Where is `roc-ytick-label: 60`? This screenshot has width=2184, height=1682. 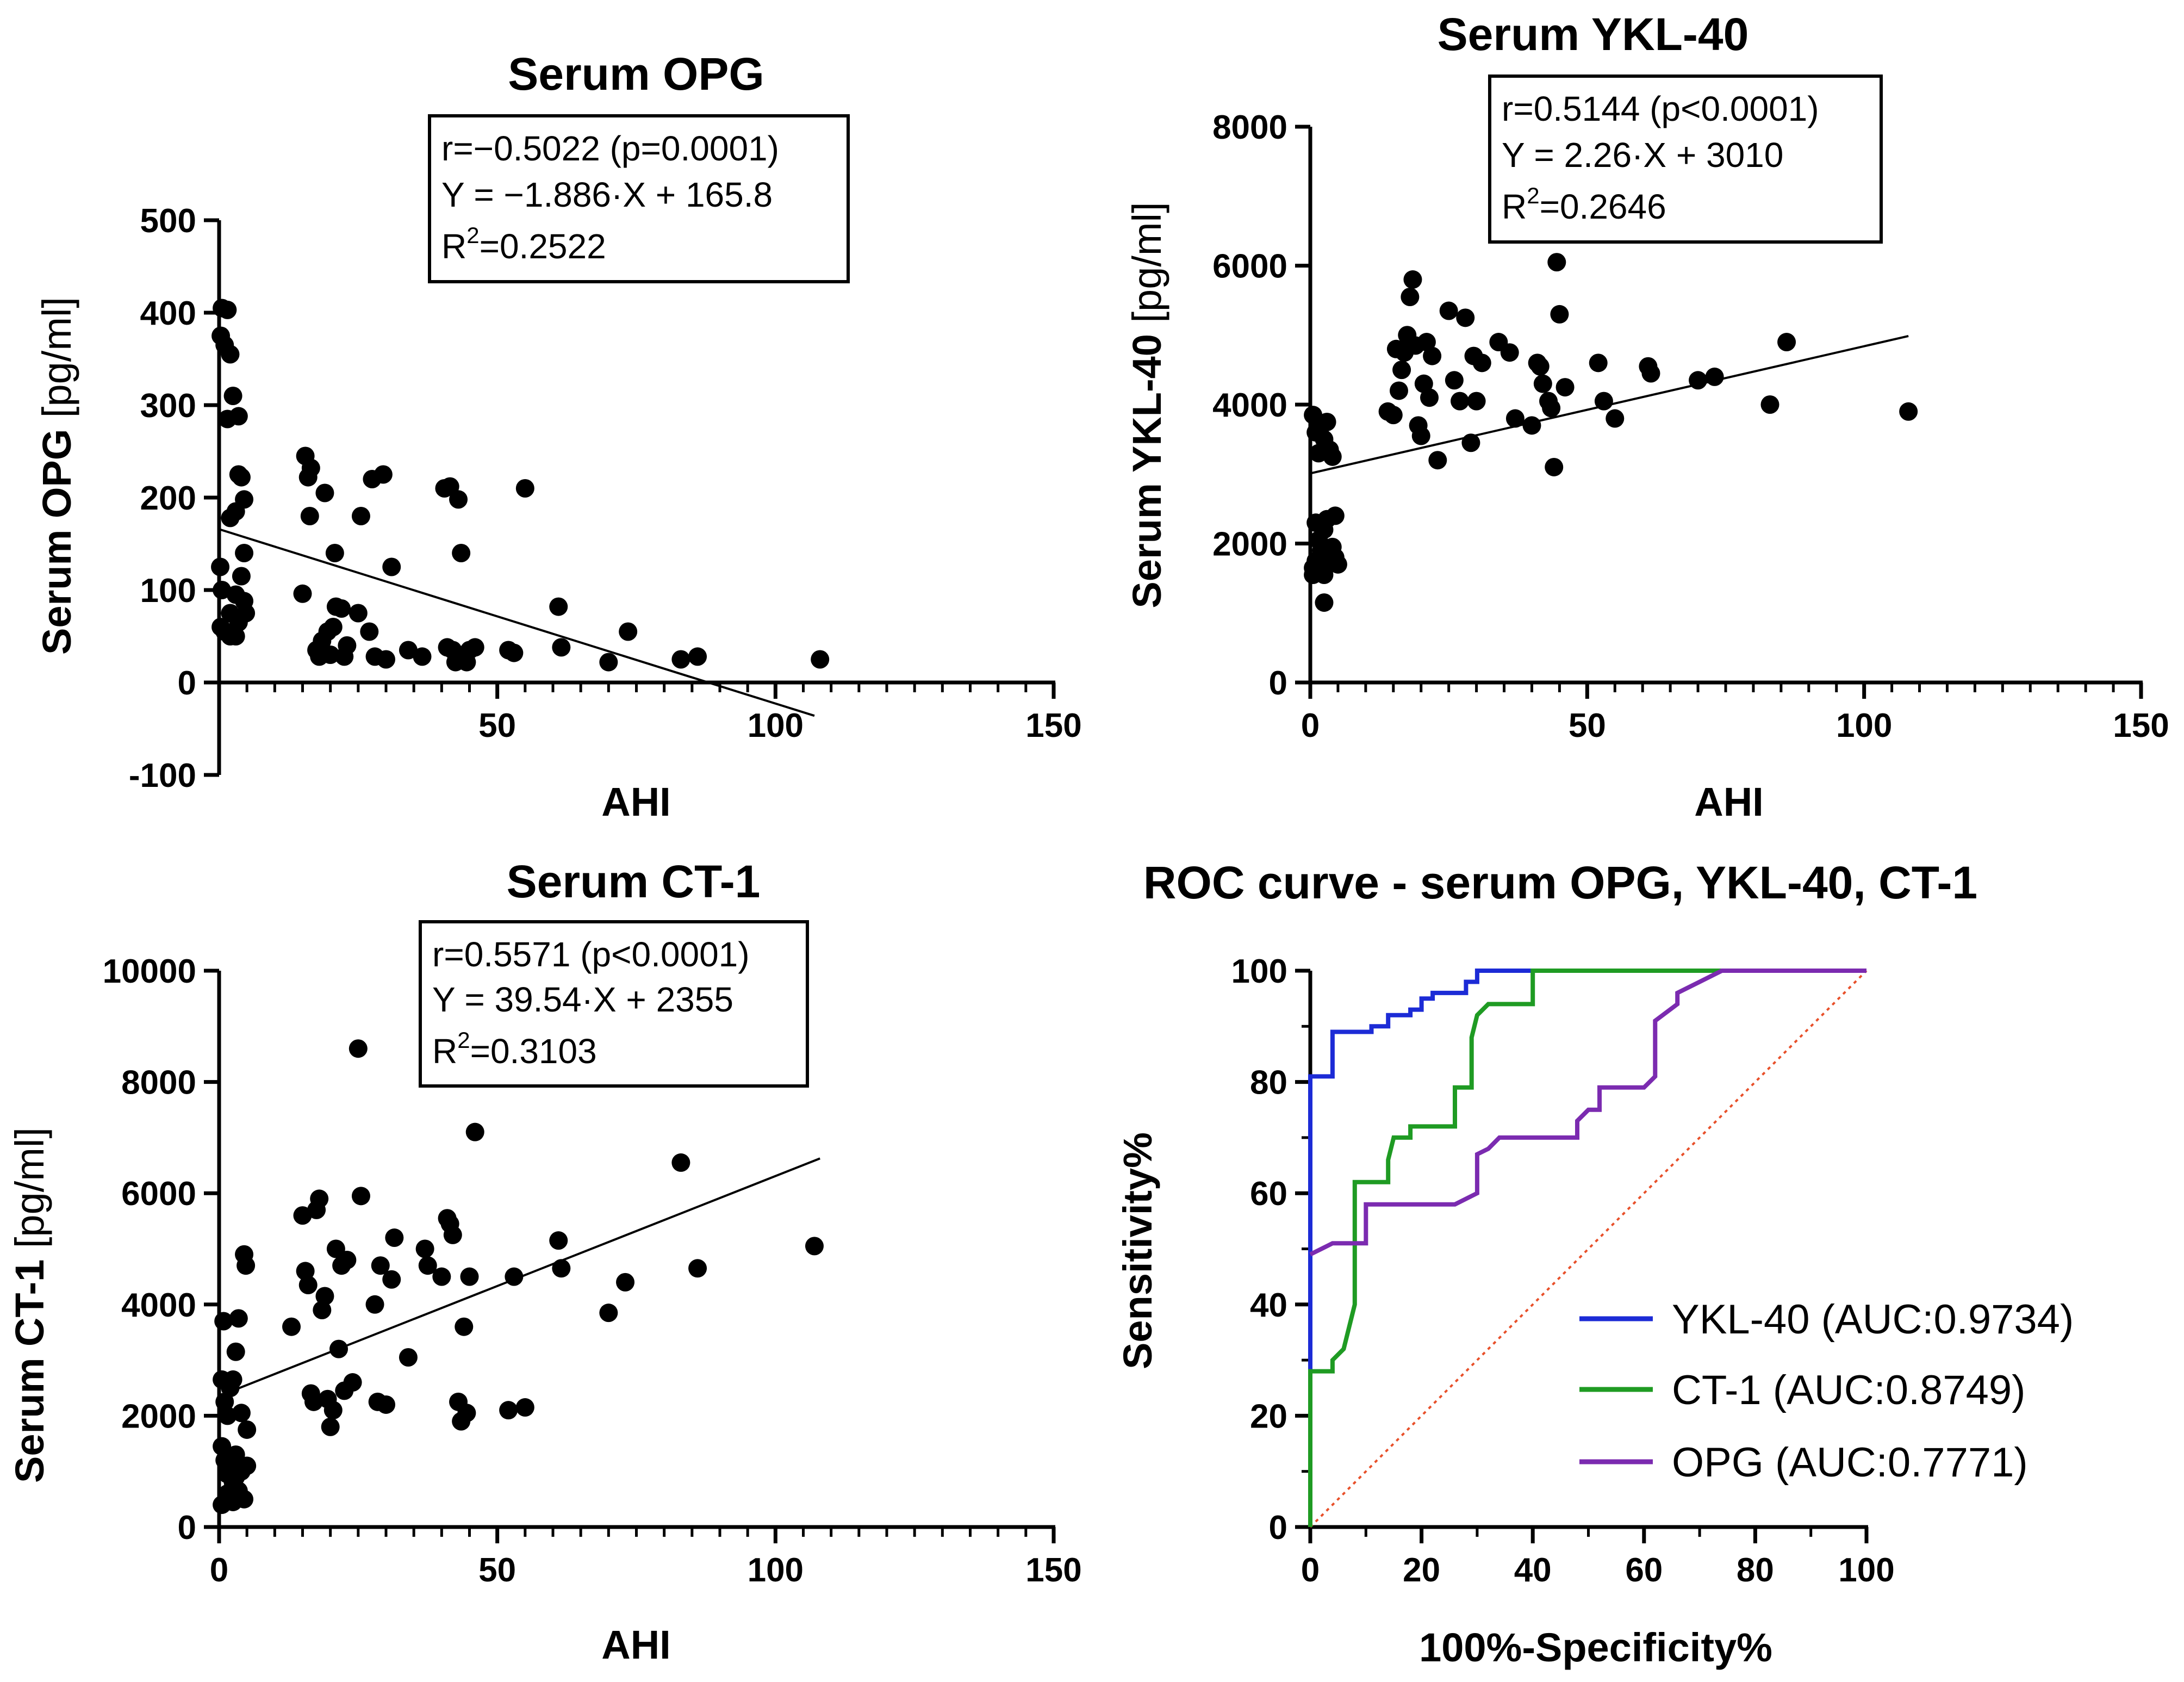
roc-ytick-label: 60 is located at coordinates (1268, 1194).